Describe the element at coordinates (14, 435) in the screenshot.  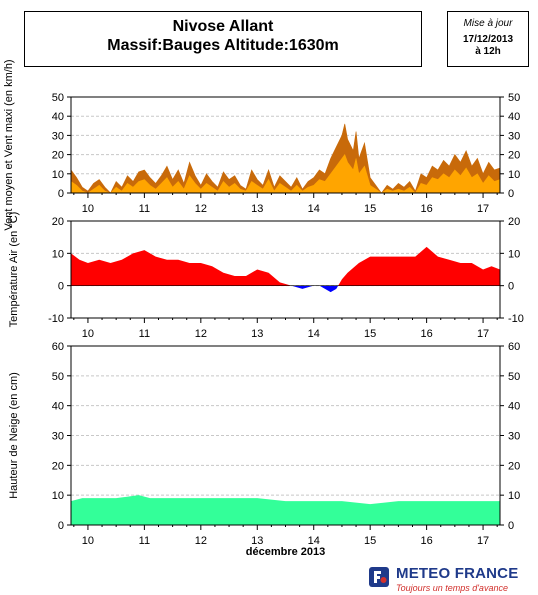
I see `y-axis-label: Hauteur de Neige (en cm)` at that location.